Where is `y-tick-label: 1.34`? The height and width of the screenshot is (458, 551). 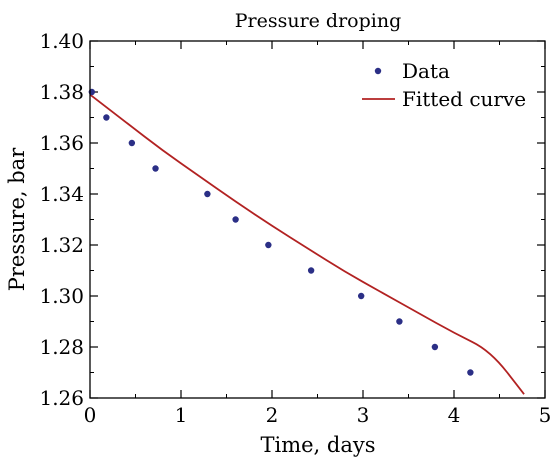 y-tick-label: 1.34 is located at coordinates (61, 194).